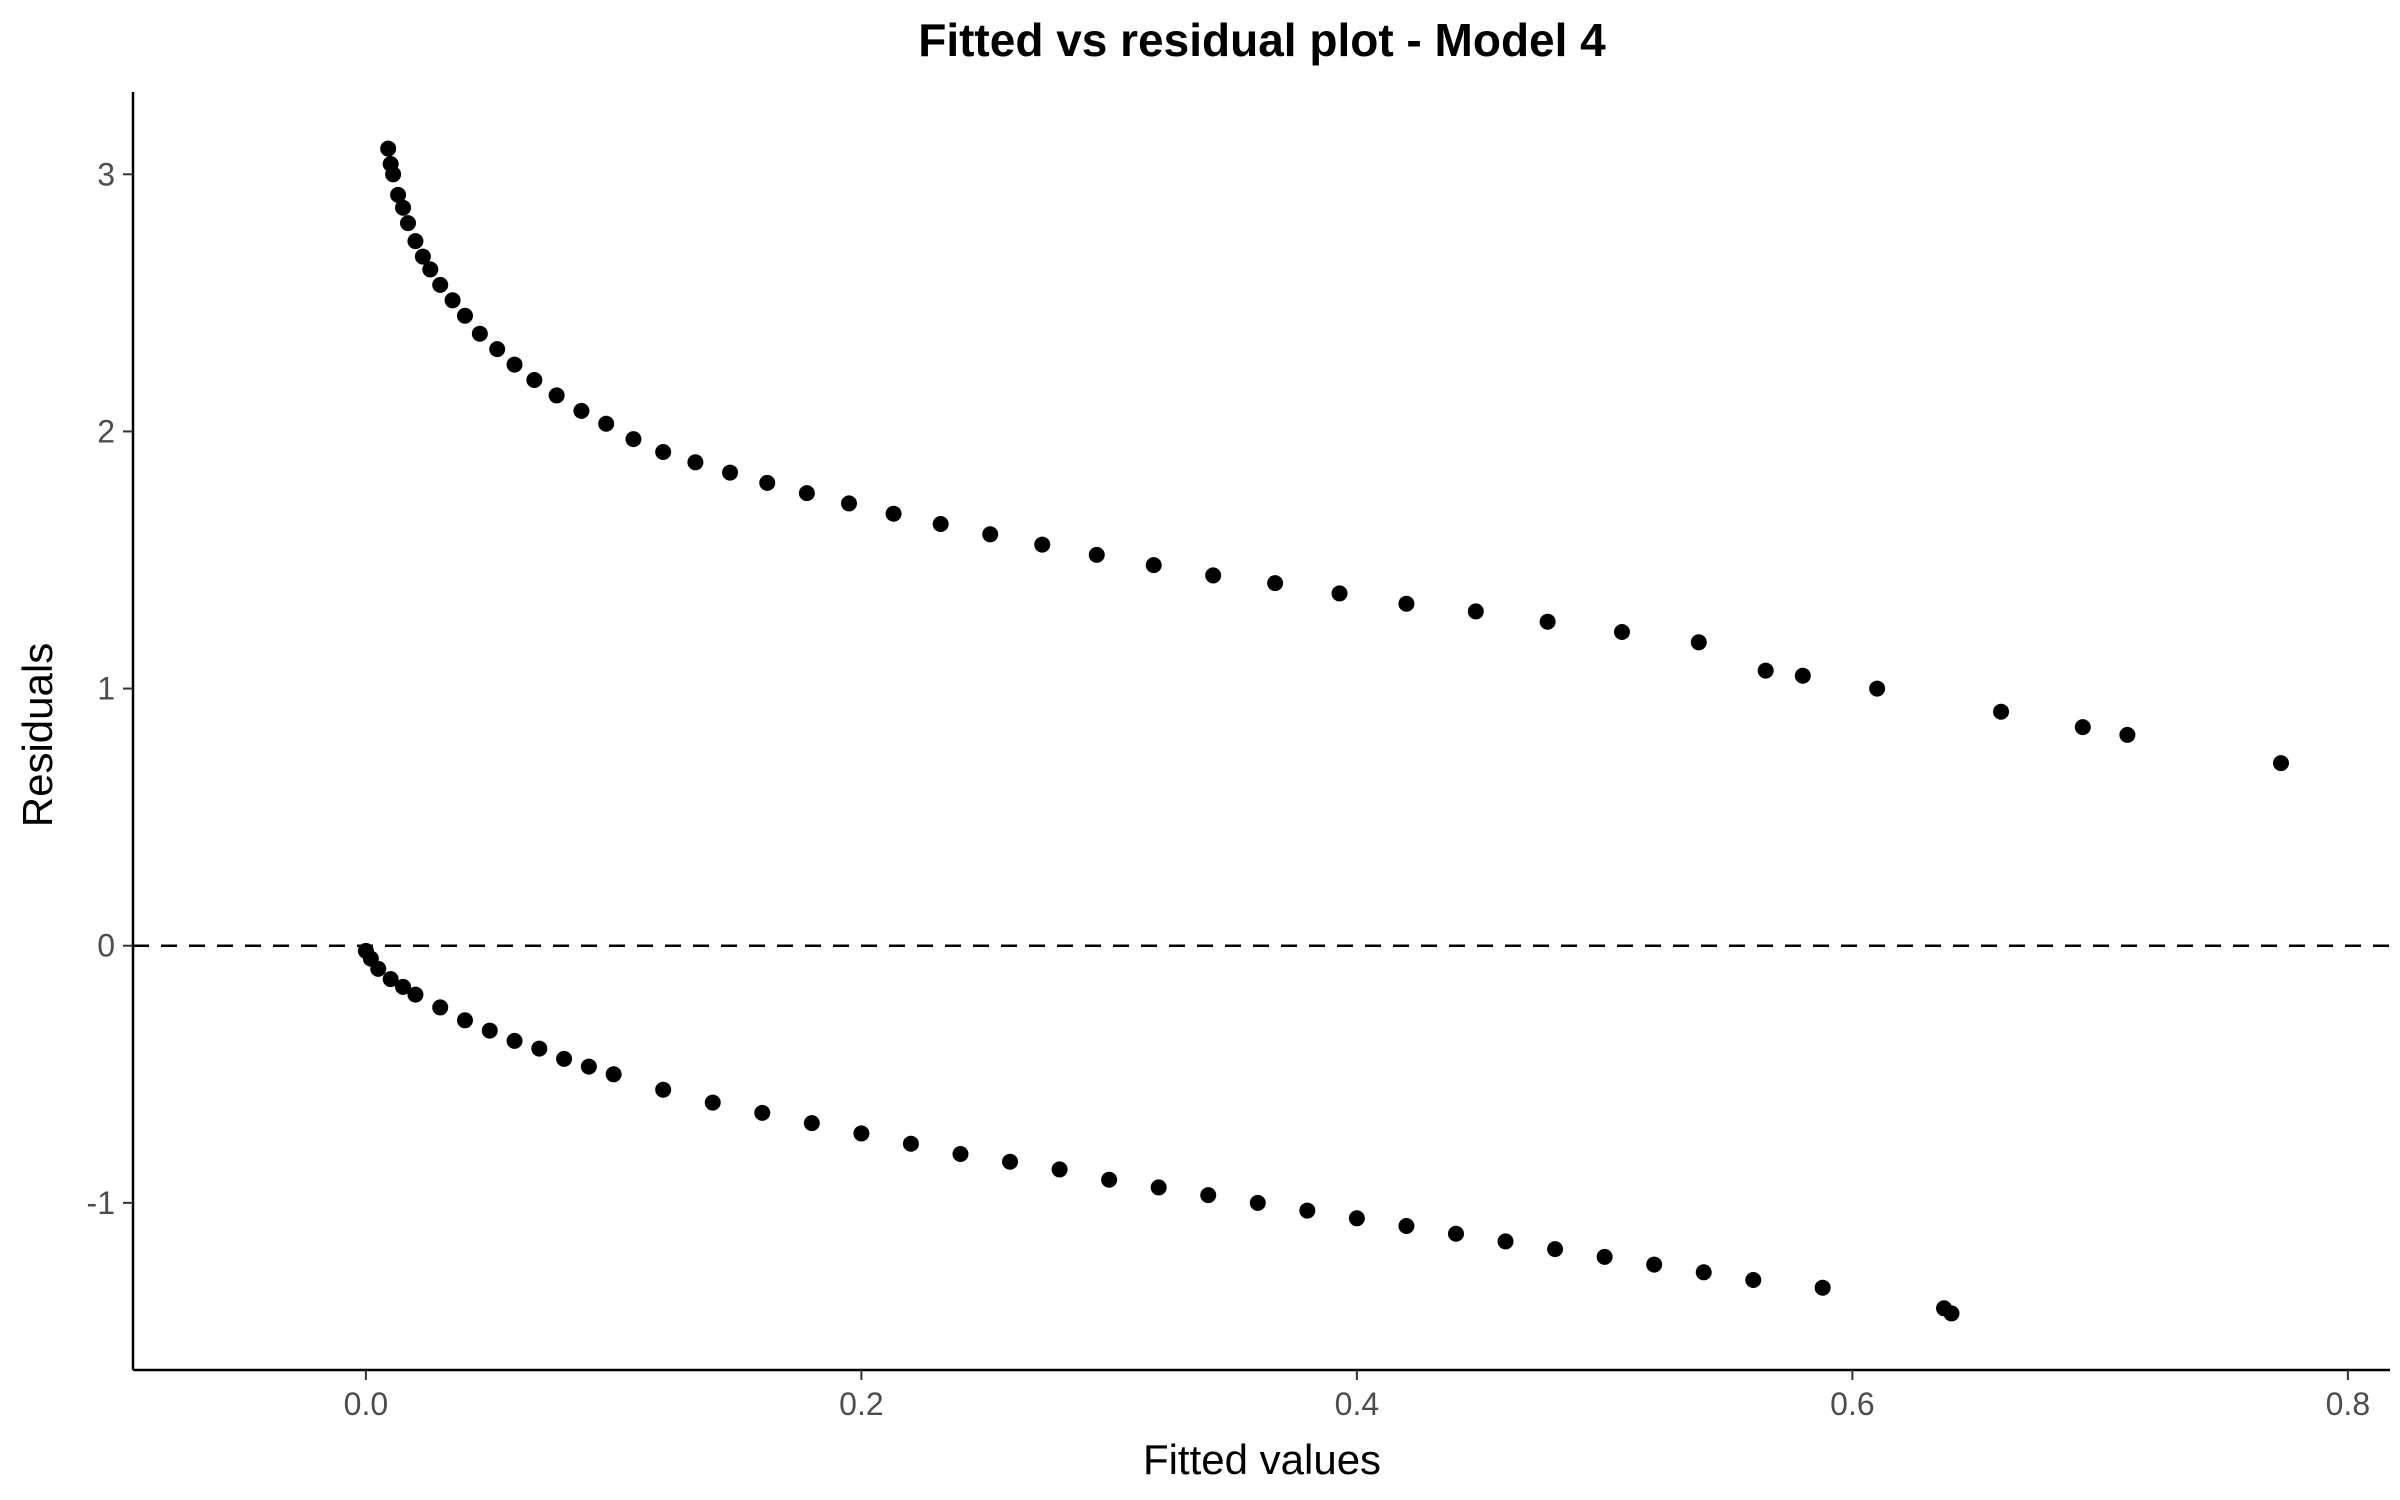 The image size is (2400, 1500). Describe the element at coordinates (106, 431) in the screenshot. I see `y-tick-label: 2` at that location.